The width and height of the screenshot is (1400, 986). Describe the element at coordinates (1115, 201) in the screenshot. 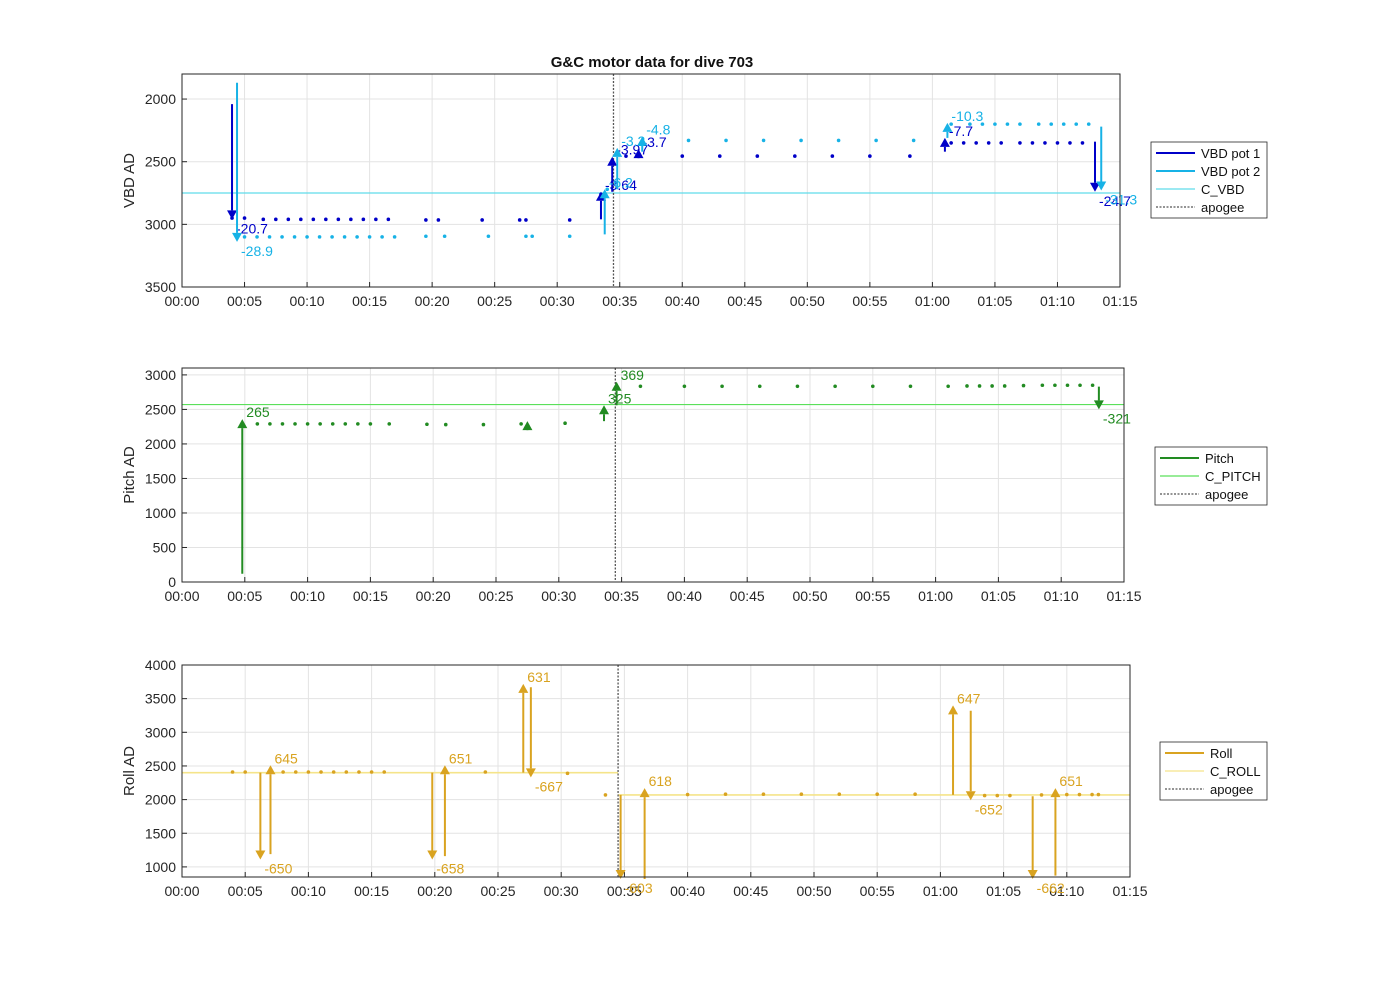

I see `move-label: -24.7` at that location.